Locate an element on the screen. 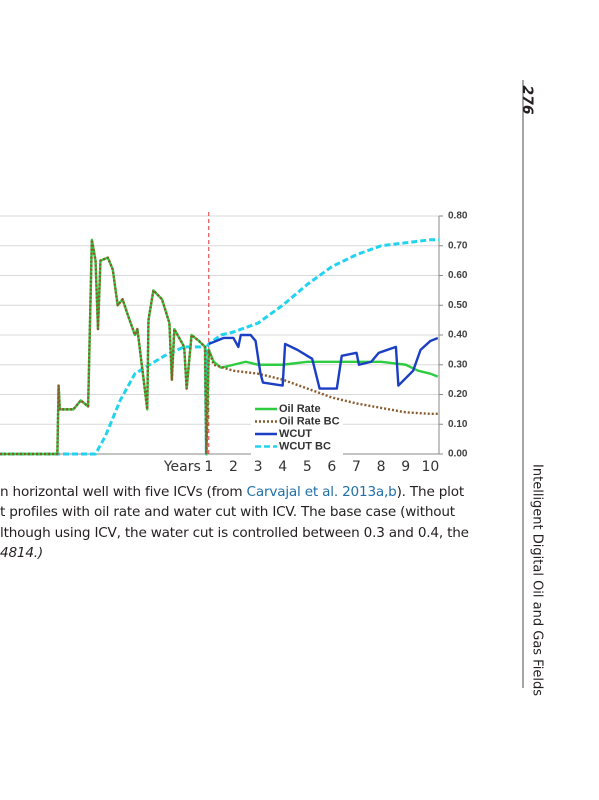  y-tick-label: 0.00 is located at coordinates (458, 454).